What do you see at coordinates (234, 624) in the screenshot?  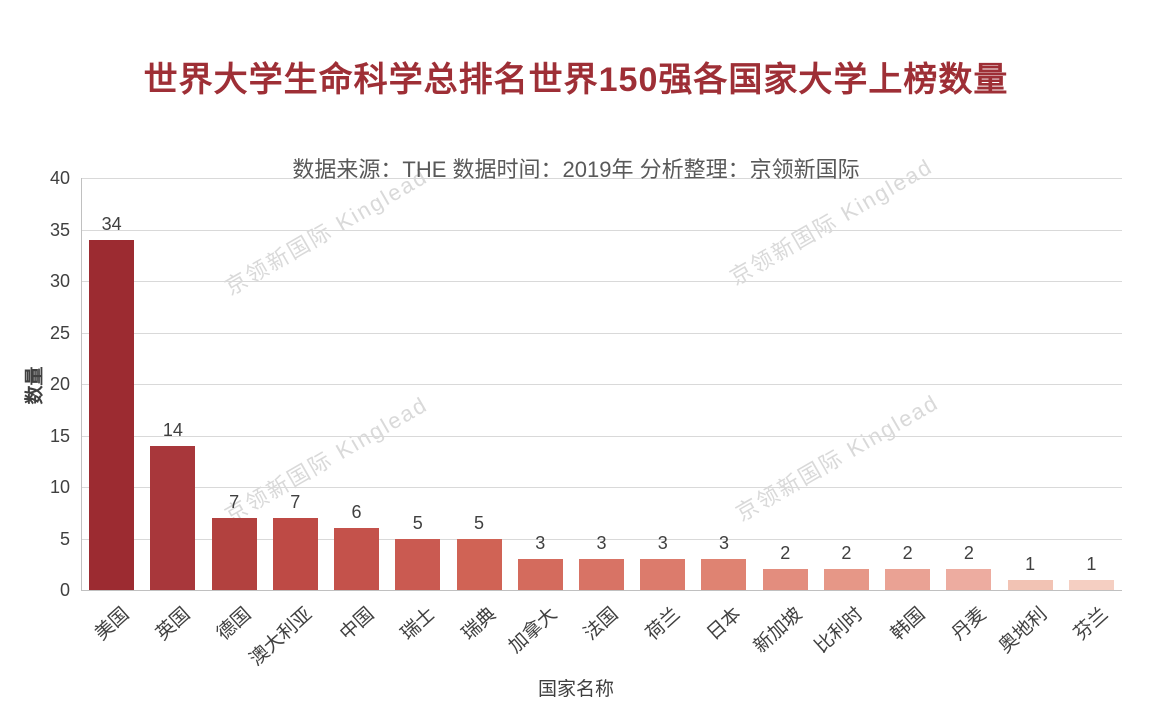 I see `x-tick-label: 德国` at bounding box center [234, 624].